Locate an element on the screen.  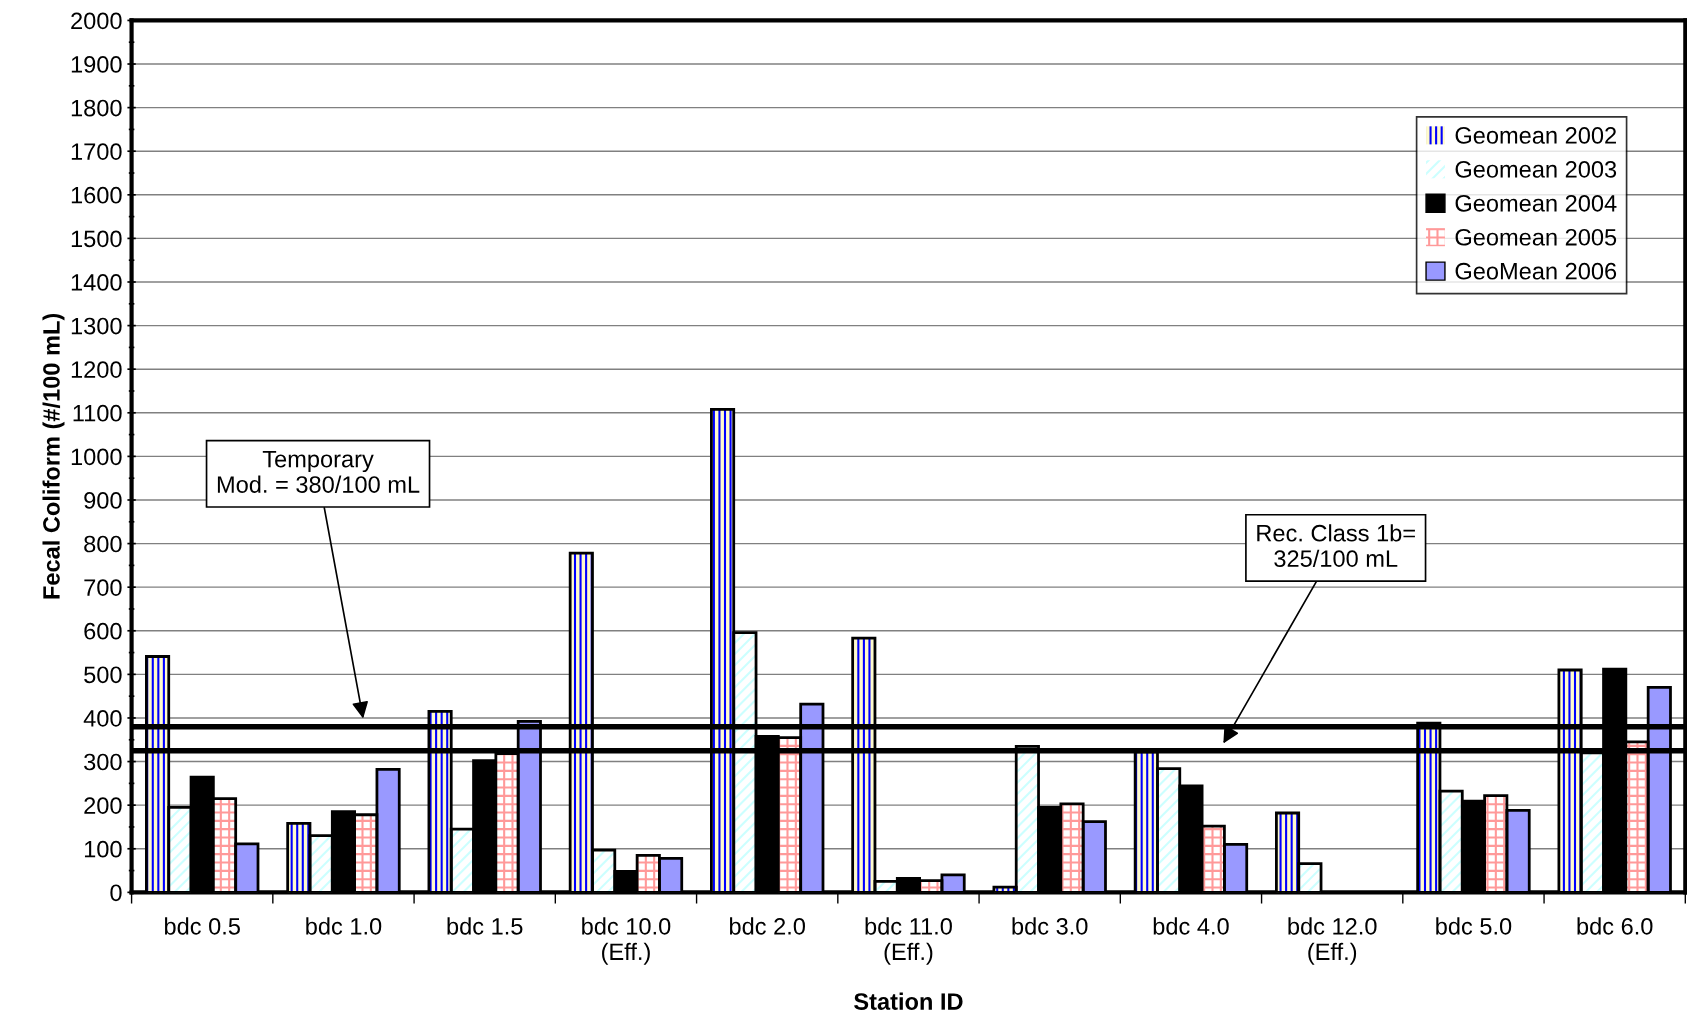
y-tick-label: 300 is located at coordinates (103, 762).